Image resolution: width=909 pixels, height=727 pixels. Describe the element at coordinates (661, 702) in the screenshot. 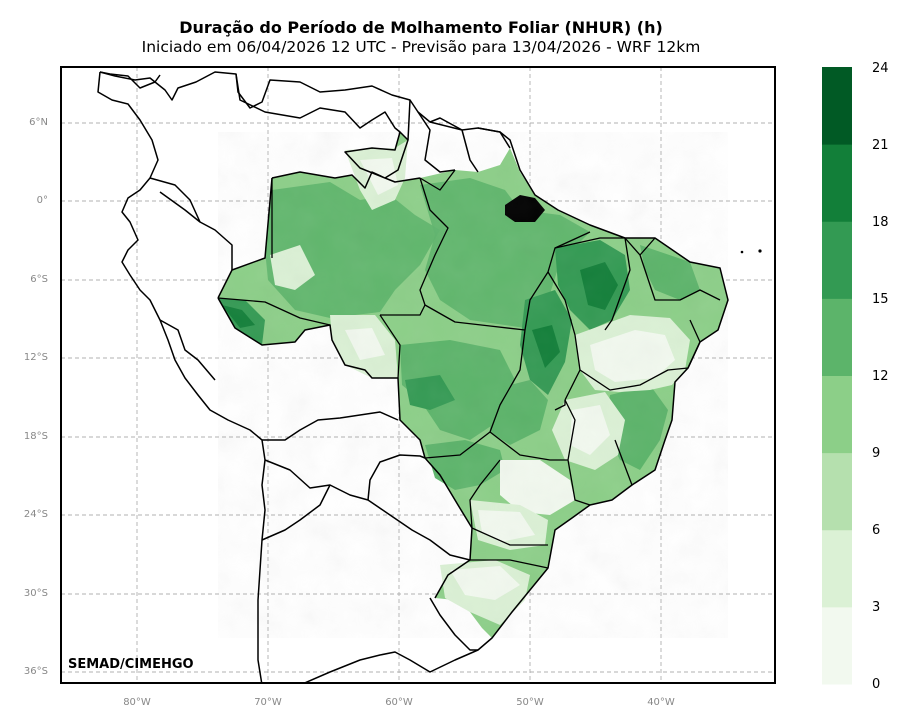

I see `lon-tick-label: 40°W` at that location.